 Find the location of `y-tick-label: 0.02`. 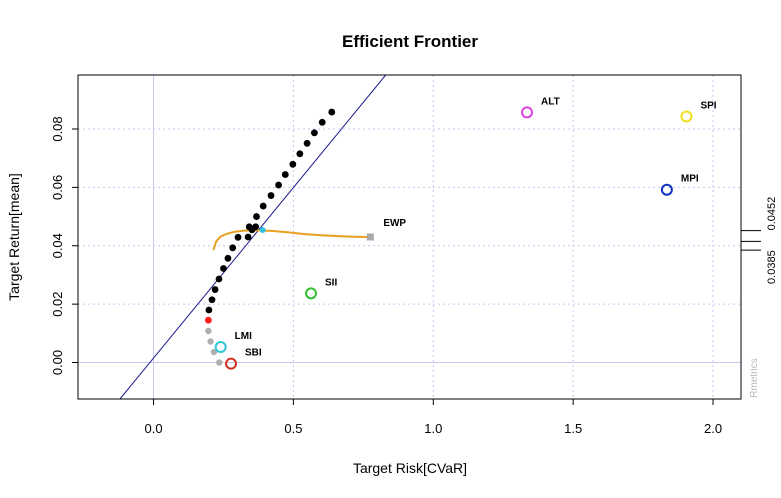

y-tick-label: 0.02 is located at coordinates (57, 303).